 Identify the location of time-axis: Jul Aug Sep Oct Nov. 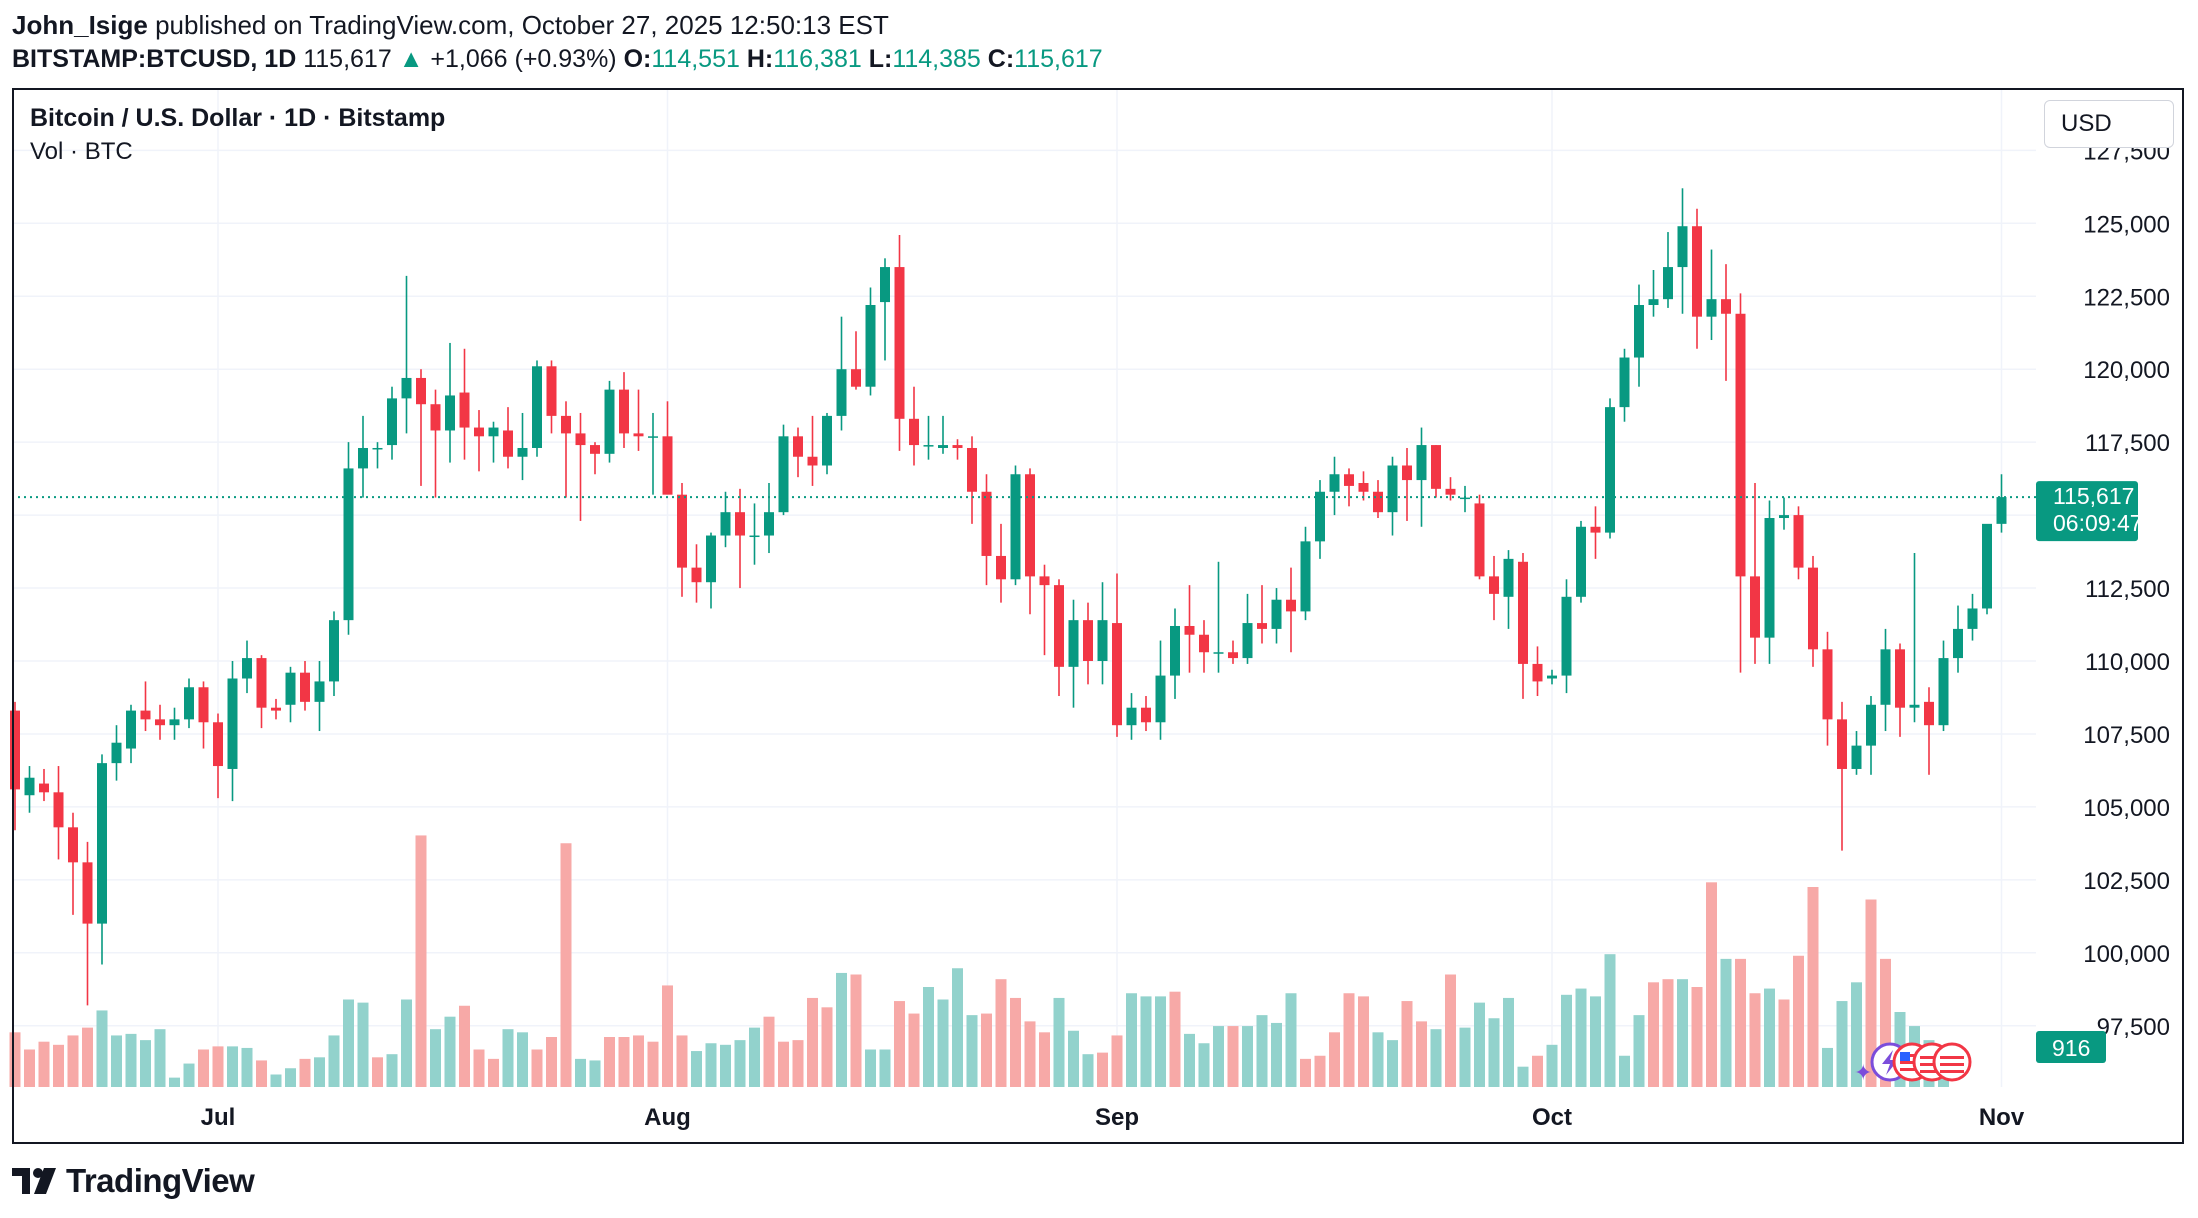
(1113, 1117).